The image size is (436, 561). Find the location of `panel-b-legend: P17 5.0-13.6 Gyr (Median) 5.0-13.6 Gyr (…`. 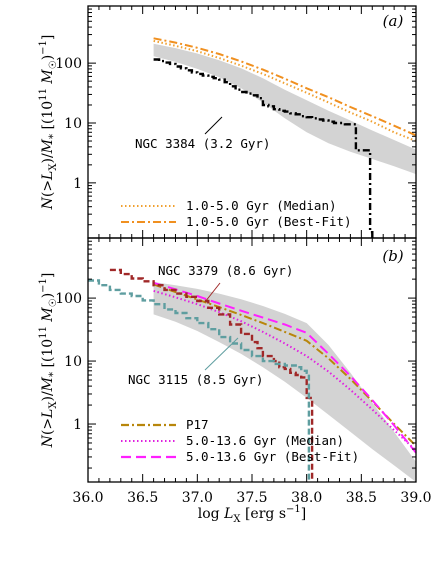

panel-b-legend: P17 5.0-13.6 Gyr (Median) 5.0-13.6 Gyr (… is located at coordinates (240, 440).